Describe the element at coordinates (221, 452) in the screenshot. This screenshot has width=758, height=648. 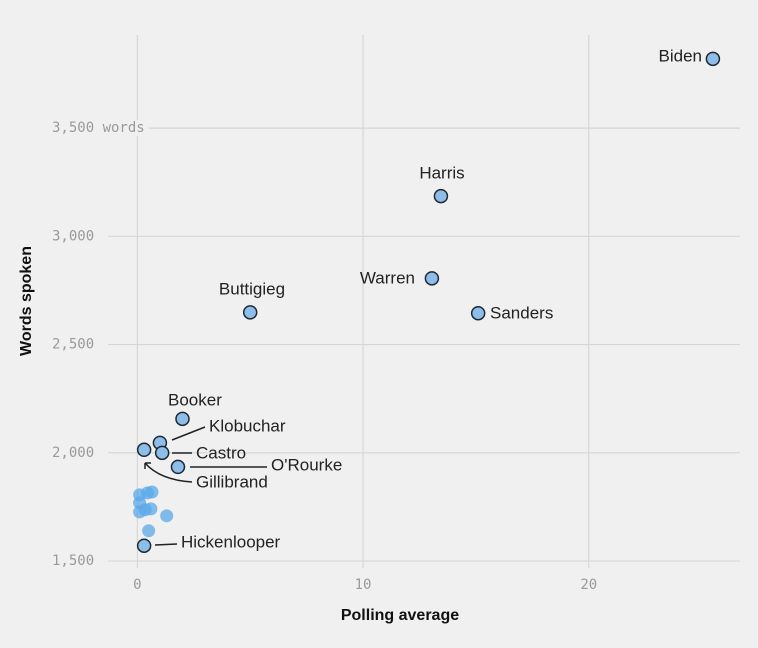
I see `point-label: Castro` at that location.